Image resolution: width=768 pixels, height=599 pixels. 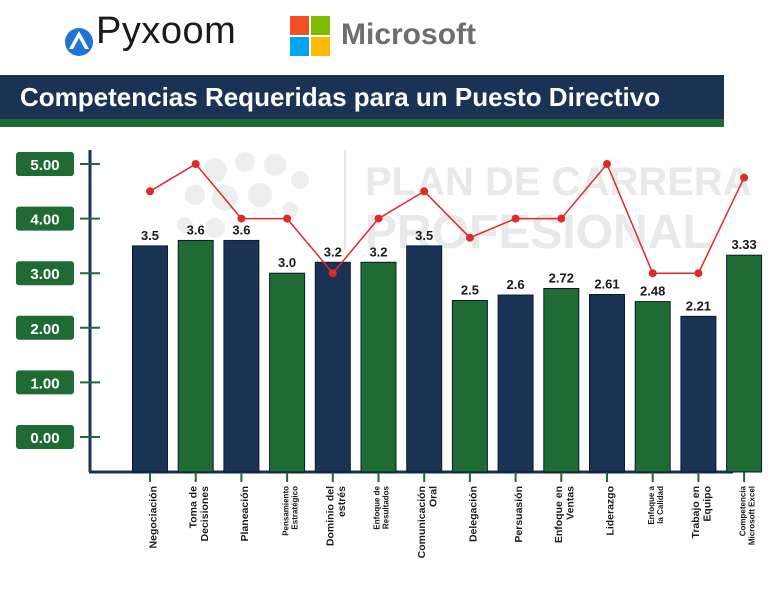 What do you see at coordinates (362, 123) in the screenshot?
I see `title-underline` at bounding box center [362, 123].